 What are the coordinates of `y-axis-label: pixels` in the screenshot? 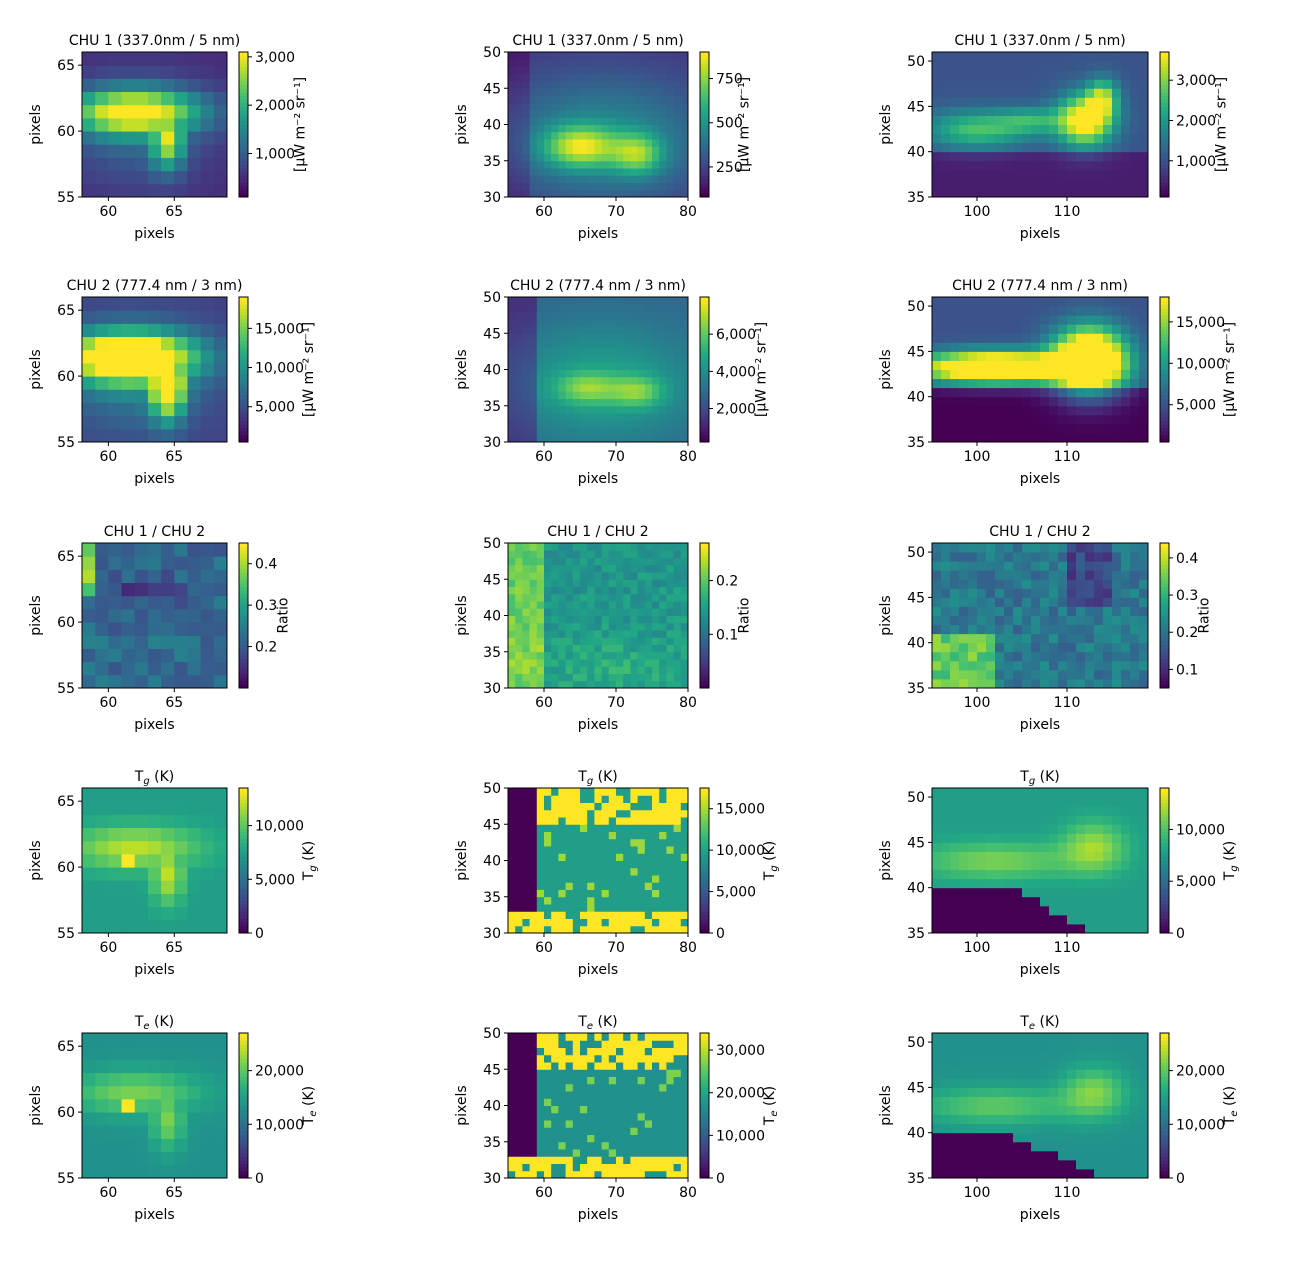 It's located at (462, 124).